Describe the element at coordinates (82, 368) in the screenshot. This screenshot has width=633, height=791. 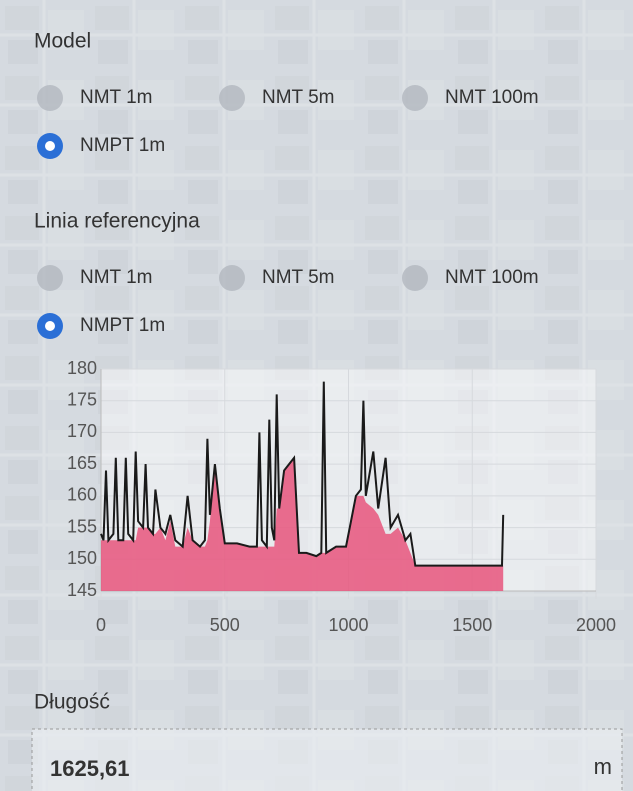
I see `y-tick-label: 180` at that location.